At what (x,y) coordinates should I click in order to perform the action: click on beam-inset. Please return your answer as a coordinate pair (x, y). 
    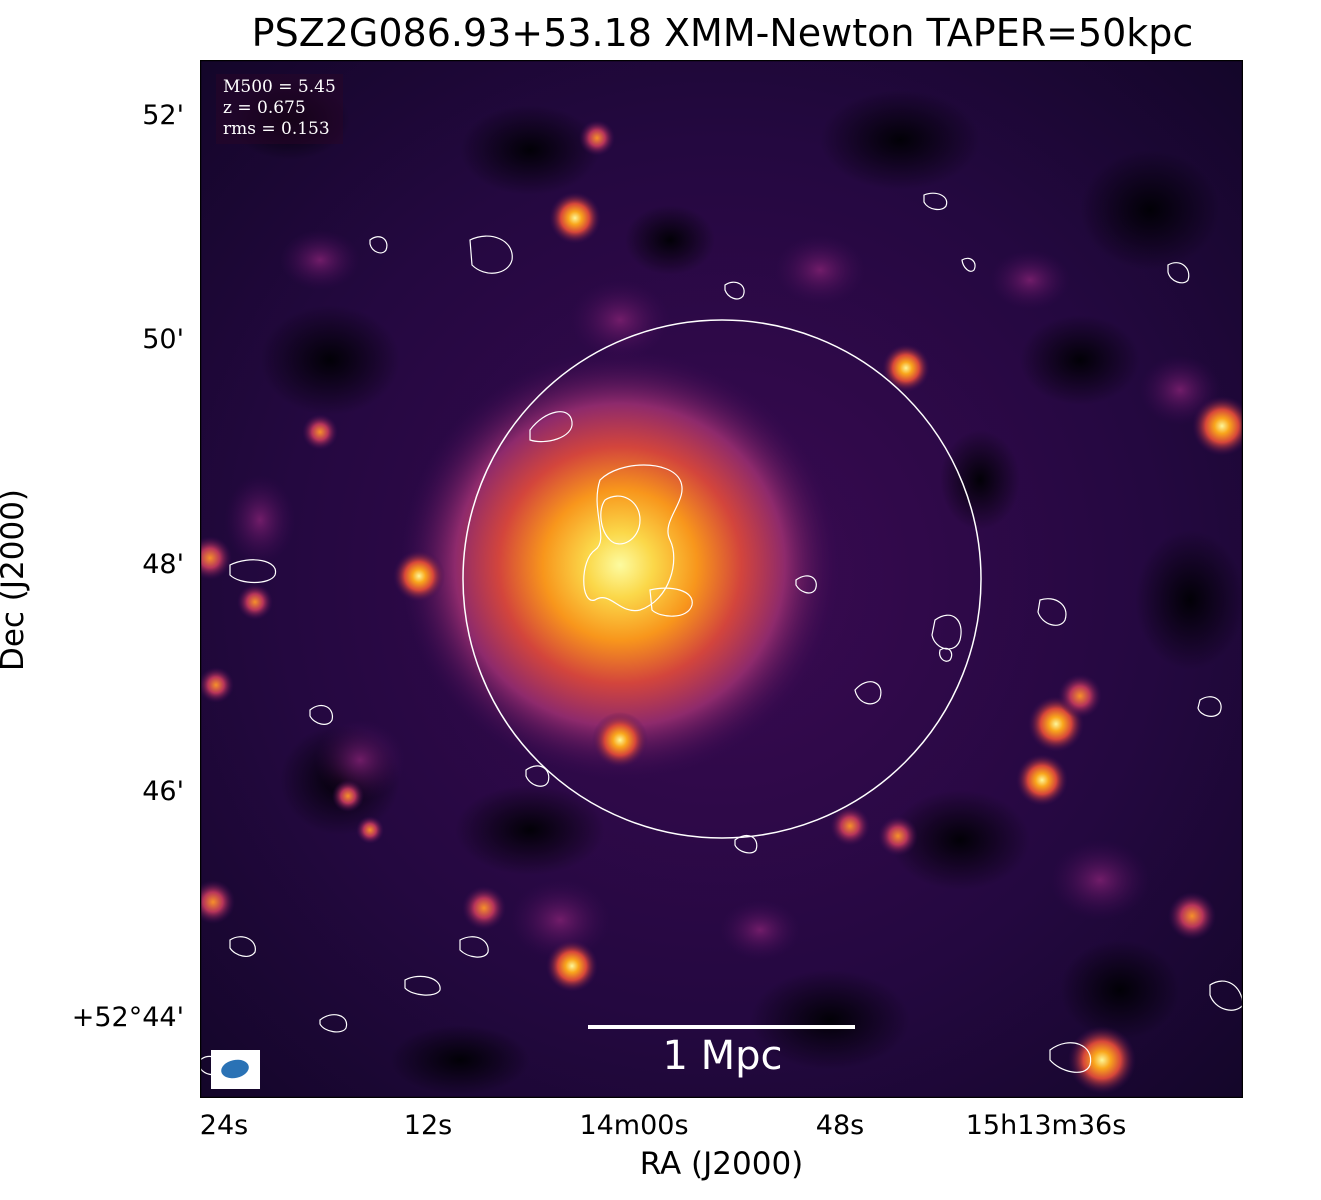
    Looking at the image, I should click on (235, 1069).